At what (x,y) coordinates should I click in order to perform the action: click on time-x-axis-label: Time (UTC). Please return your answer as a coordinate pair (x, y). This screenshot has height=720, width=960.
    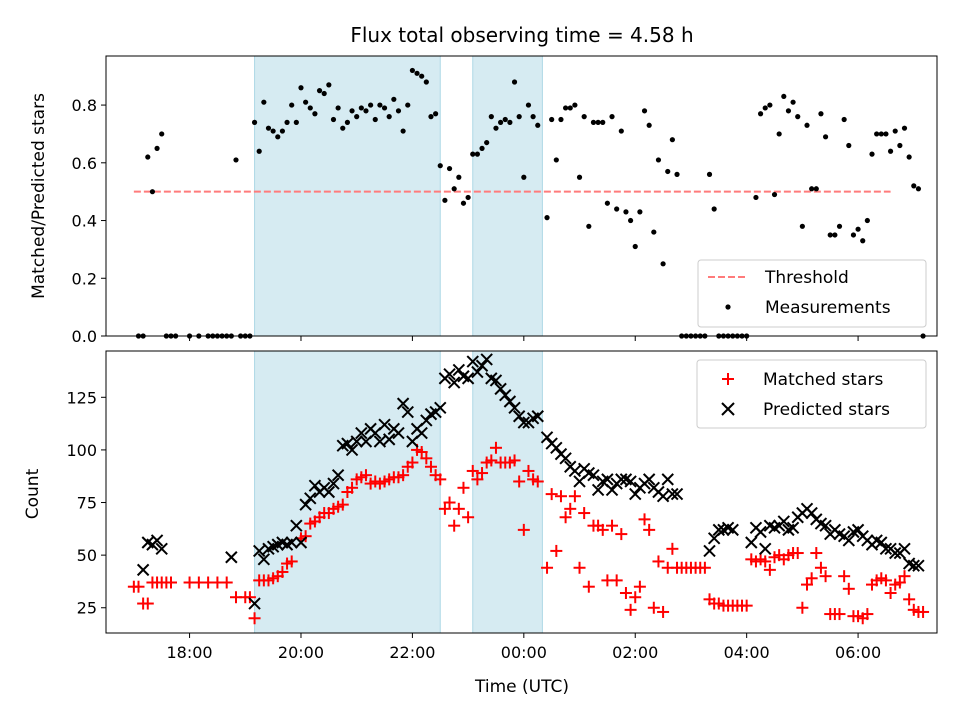
    Looking at the image, I should click on (521, 687).